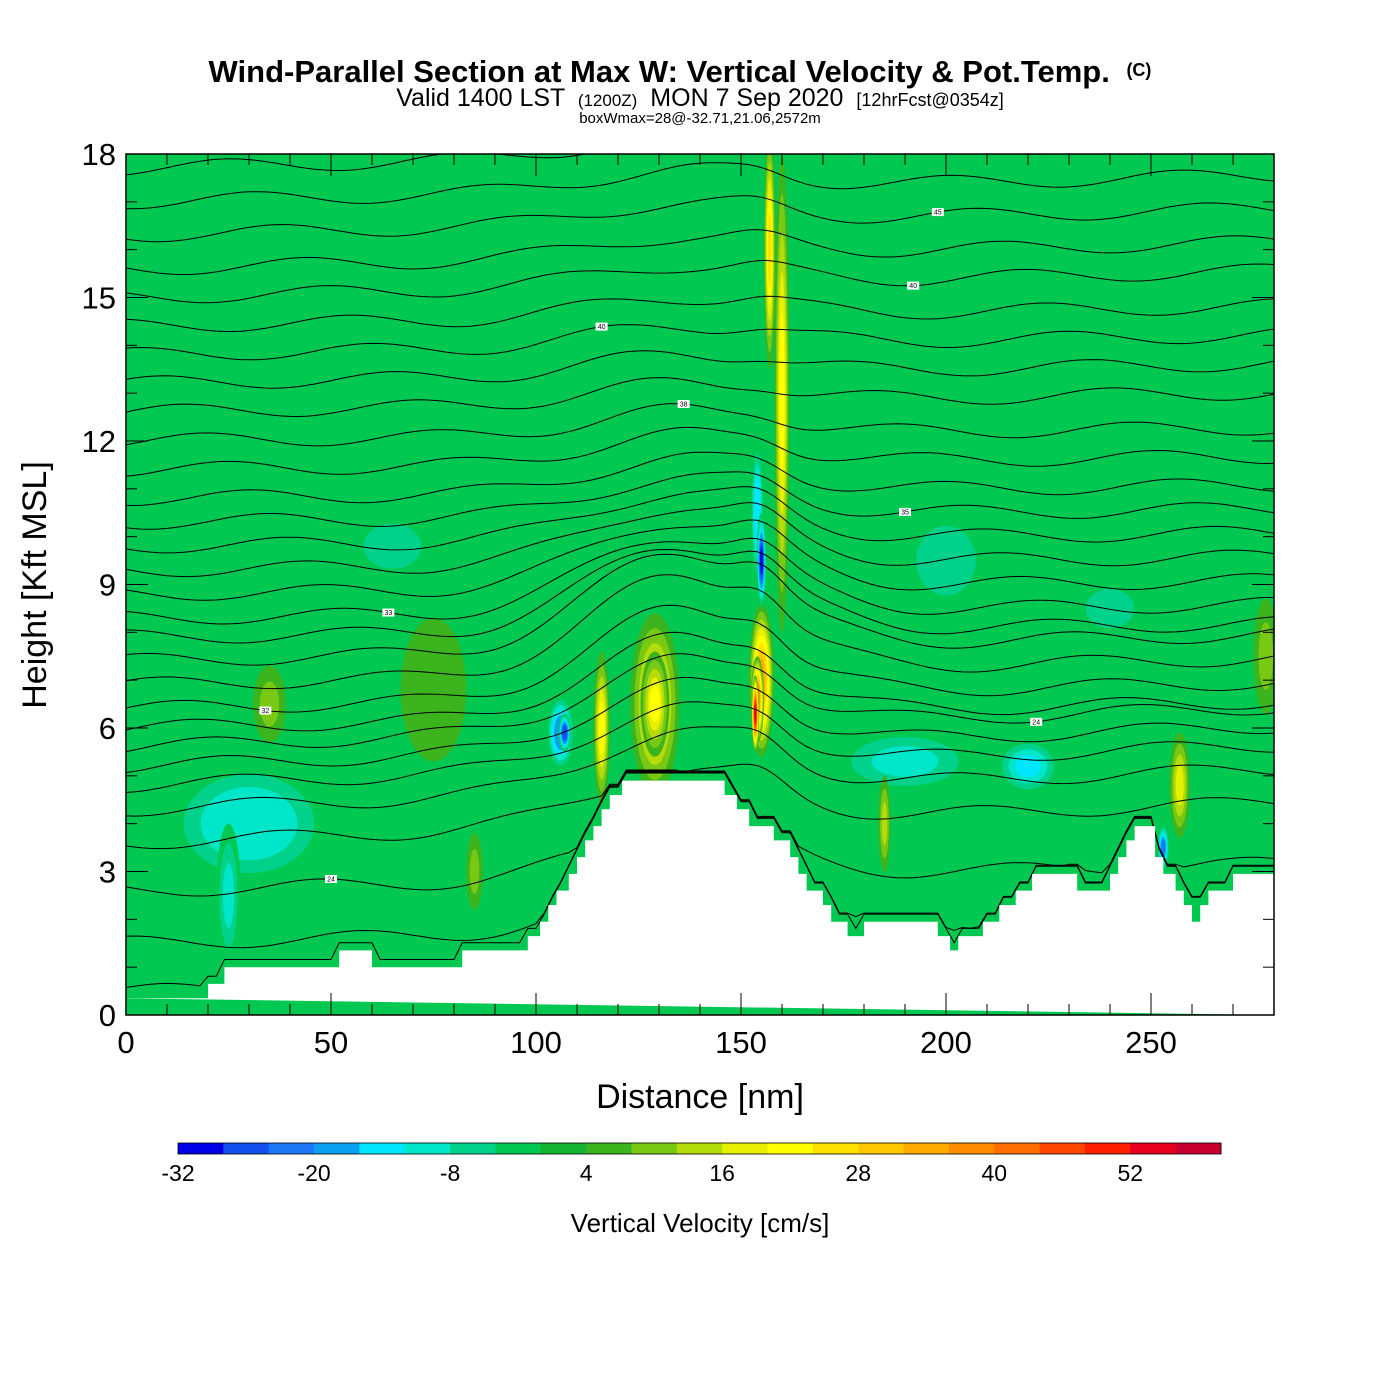 The width and height of the screenshot is (1400, 1400). I want to click on contour-label: 33, so click(389, 613).